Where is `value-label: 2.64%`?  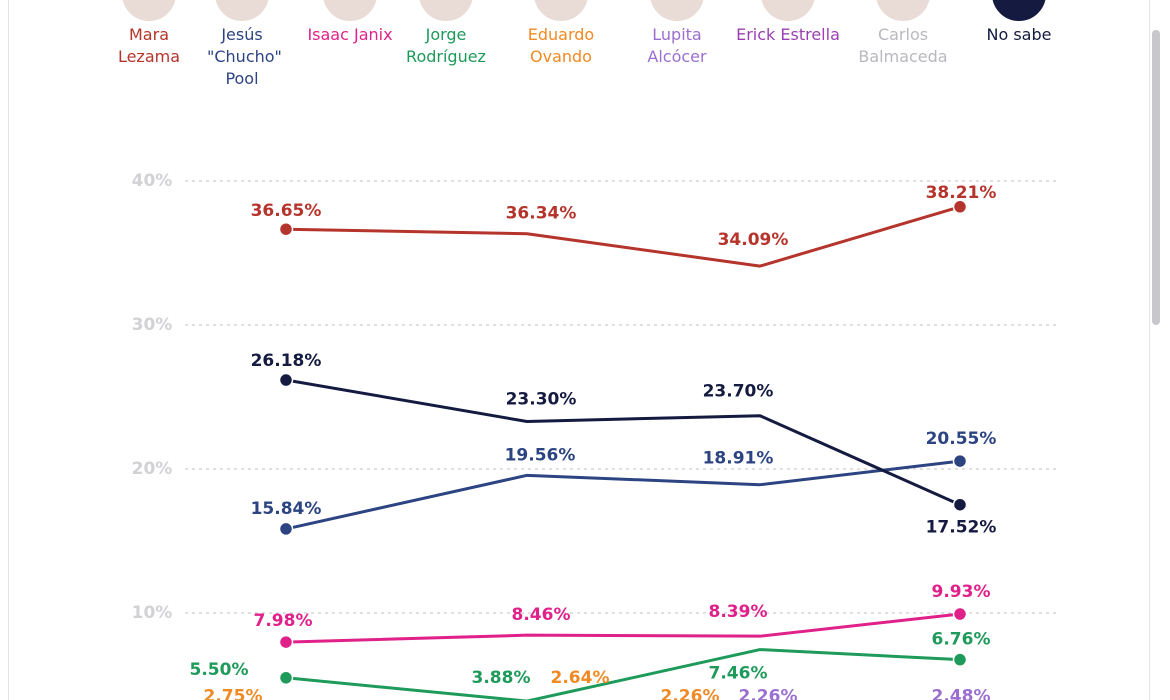
value-label: 2.64% is located at coordinates (580, 678).